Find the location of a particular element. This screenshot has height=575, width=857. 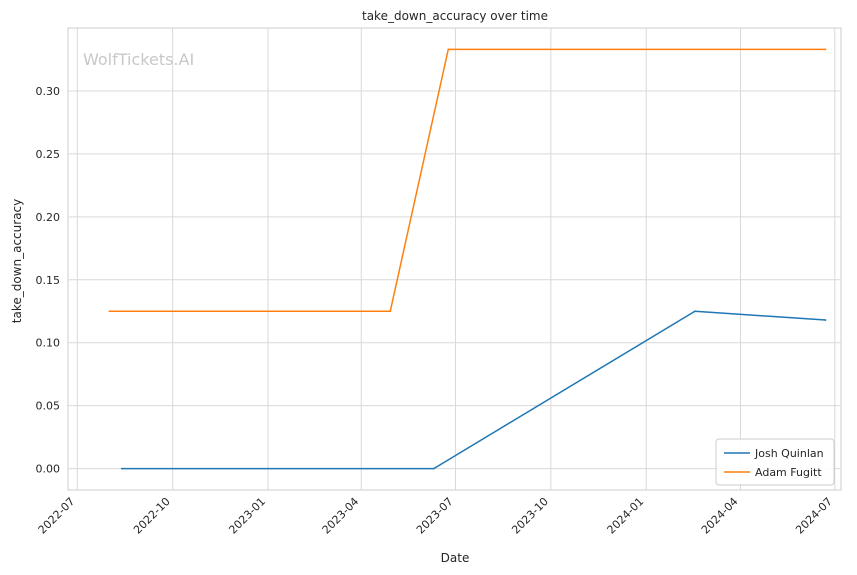

y-tick-label: 0.25 is located at coordinates (48, 154).